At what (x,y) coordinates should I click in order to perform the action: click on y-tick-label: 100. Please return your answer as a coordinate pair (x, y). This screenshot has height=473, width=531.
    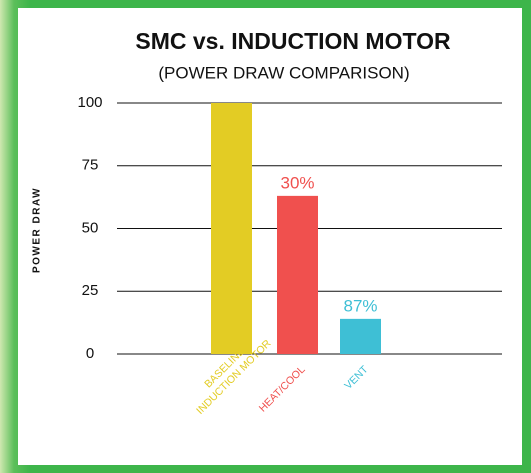
    Looking at the image, I should click on (89, 102).